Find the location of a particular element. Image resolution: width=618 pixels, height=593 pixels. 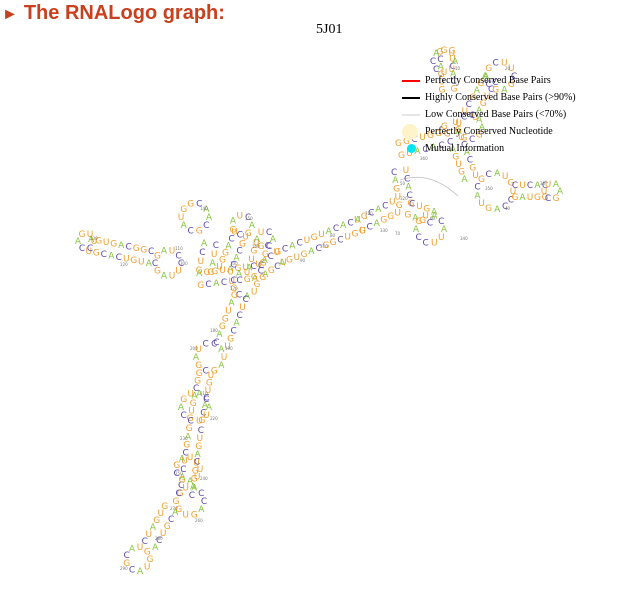

position-label: 370 is located at coordinates (324, 246).